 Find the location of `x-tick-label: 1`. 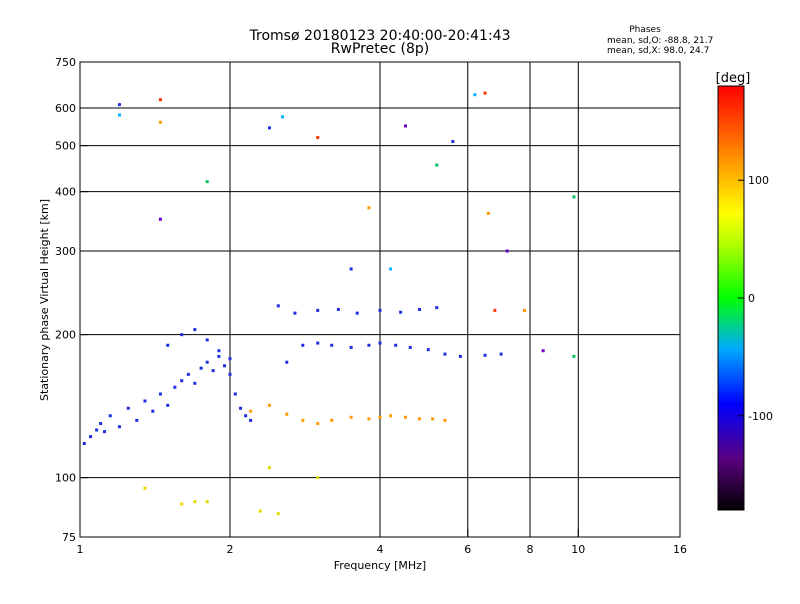

x-tick-label: 1 is located at coordinates (80, 549).